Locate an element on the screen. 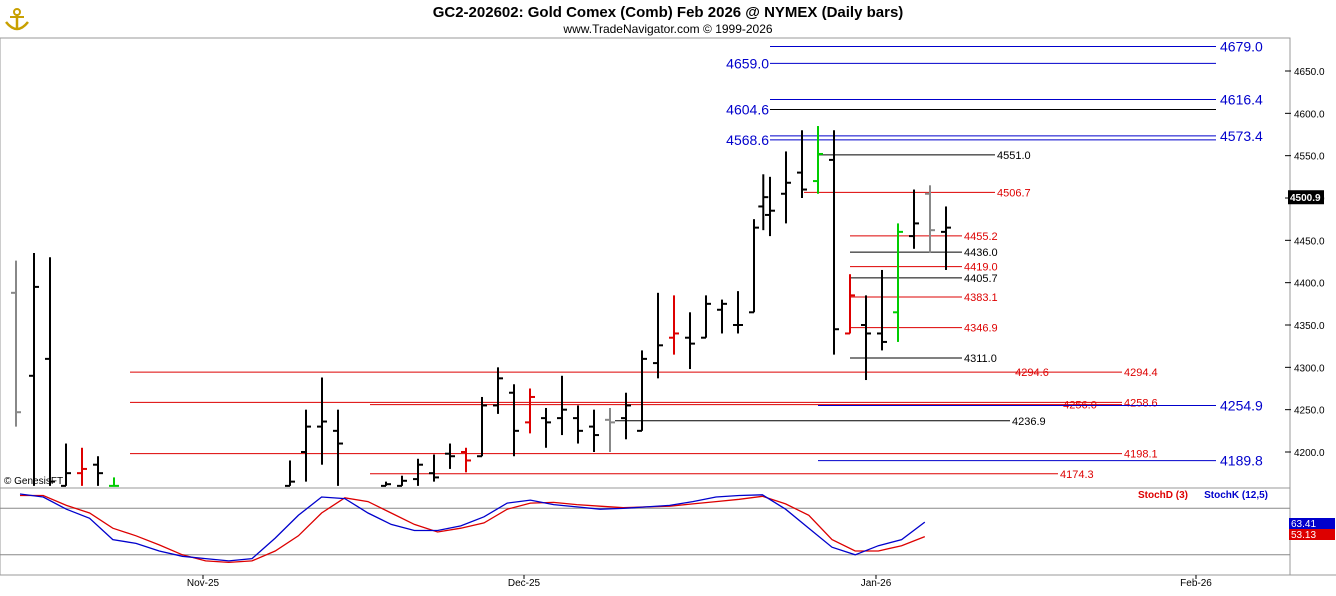  level-label: 4311.0 is located at coordinates (980, 359).